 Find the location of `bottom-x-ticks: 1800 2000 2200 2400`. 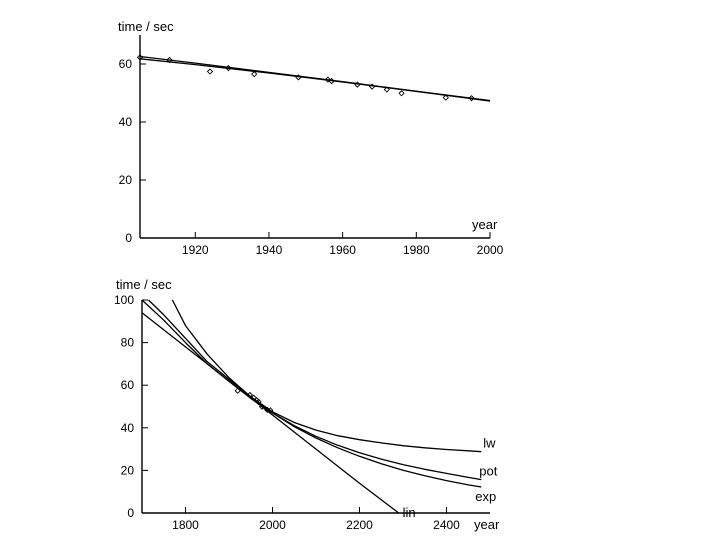

bottom-x-ticks: 1800 2000 2200 2400 is located at coordinates (316, 519).